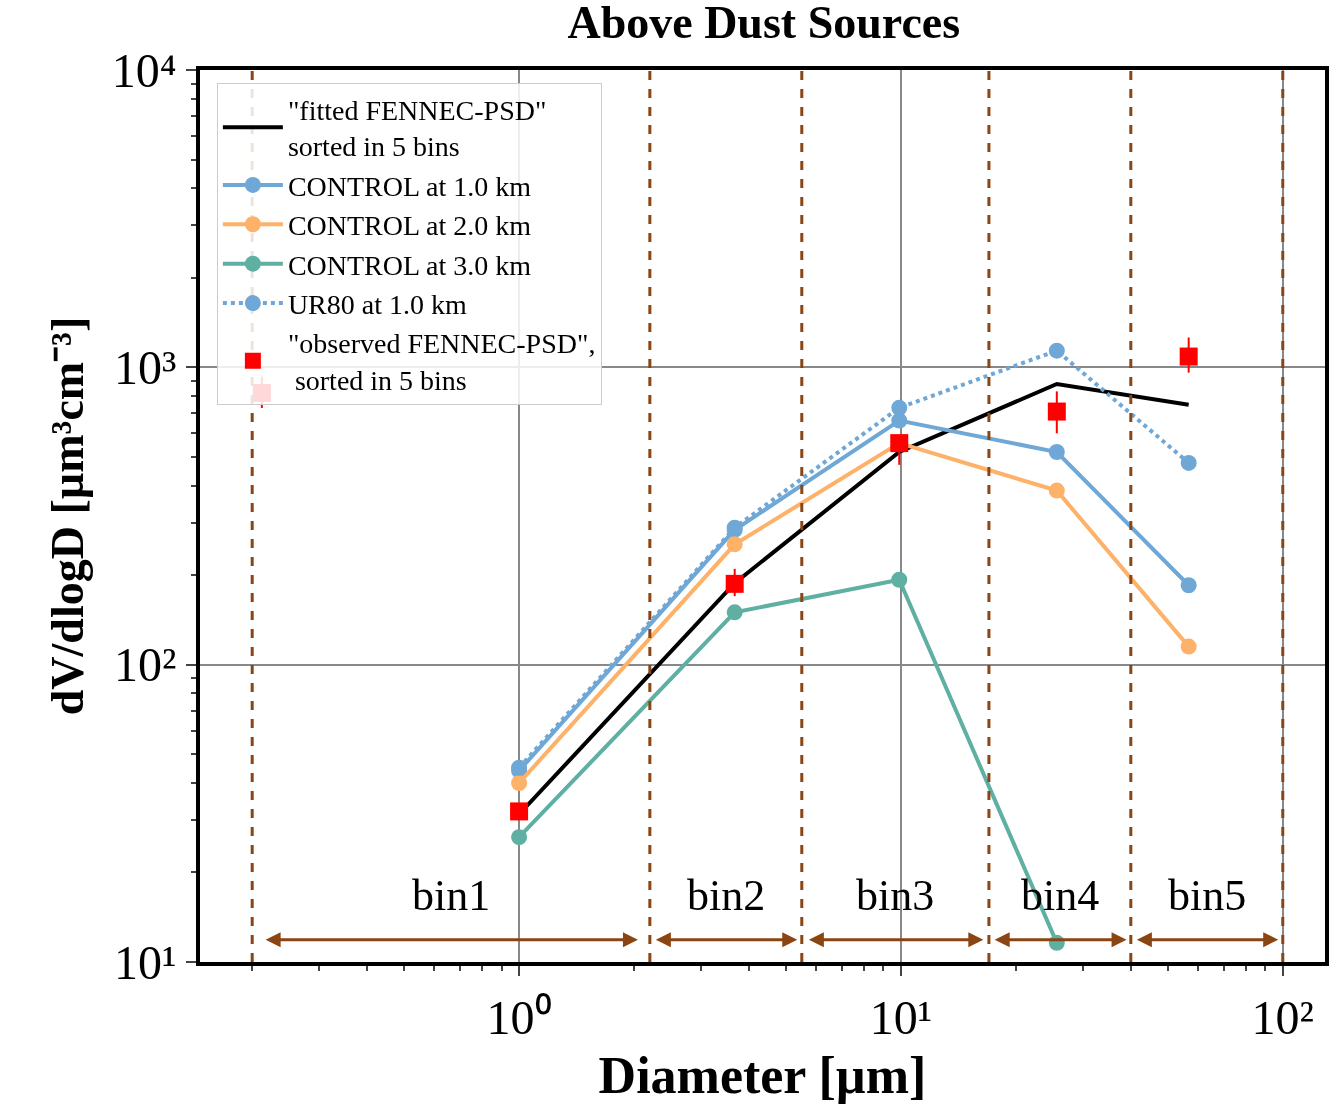 Image resolution: width=1340 pixels, height=1112 pixels. What do you see at coordinates (1282, 1017) in the screenshot?
I see `x-tick-label: 10²` at bounding box center [1282, 1017].